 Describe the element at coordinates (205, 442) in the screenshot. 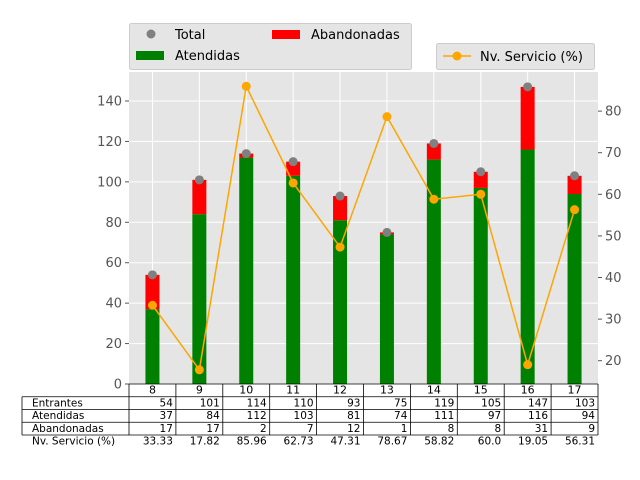

I see `table-cell: 17.82` at that location.